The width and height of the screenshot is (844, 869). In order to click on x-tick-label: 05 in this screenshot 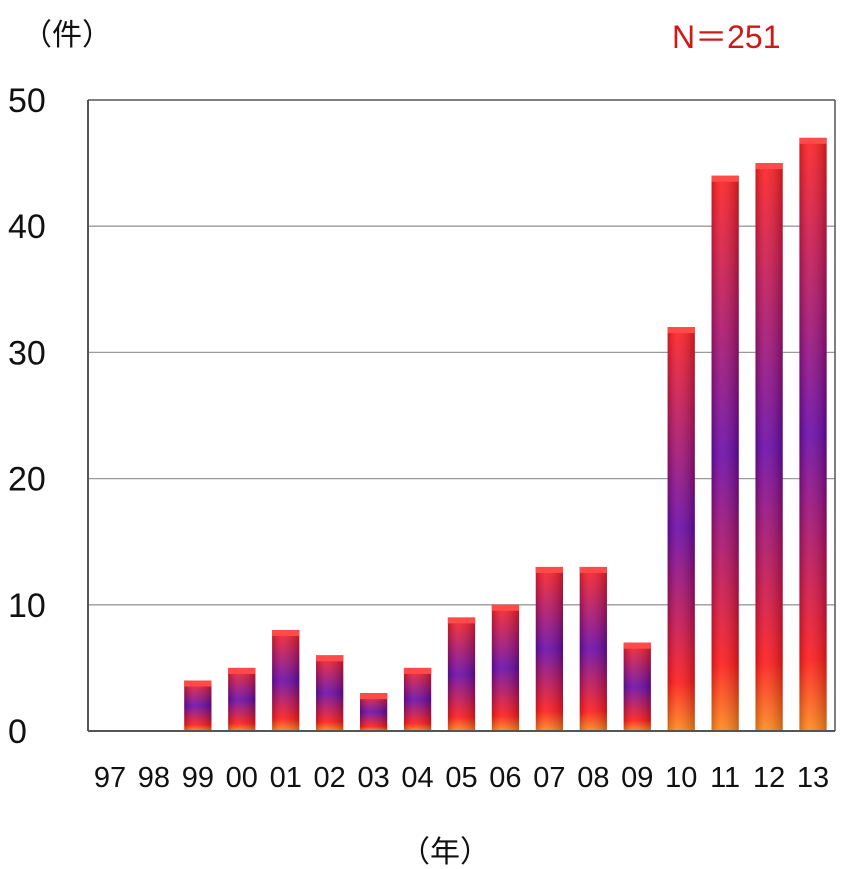, I will do `click(461, 778)`.